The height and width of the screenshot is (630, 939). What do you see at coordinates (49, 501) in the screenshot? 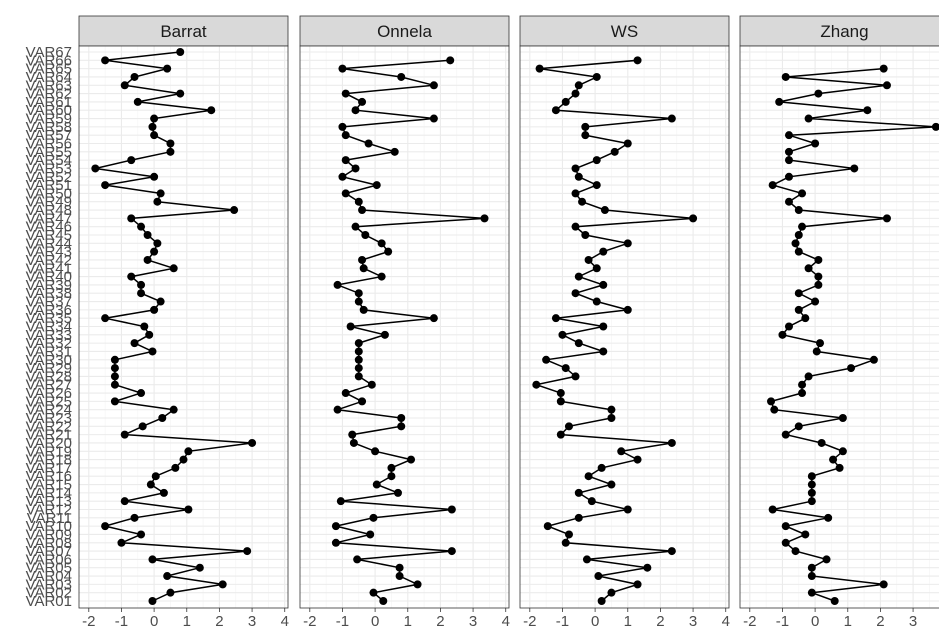
I see `y-tick-label: VAR13` at bounding box center [49, 501].